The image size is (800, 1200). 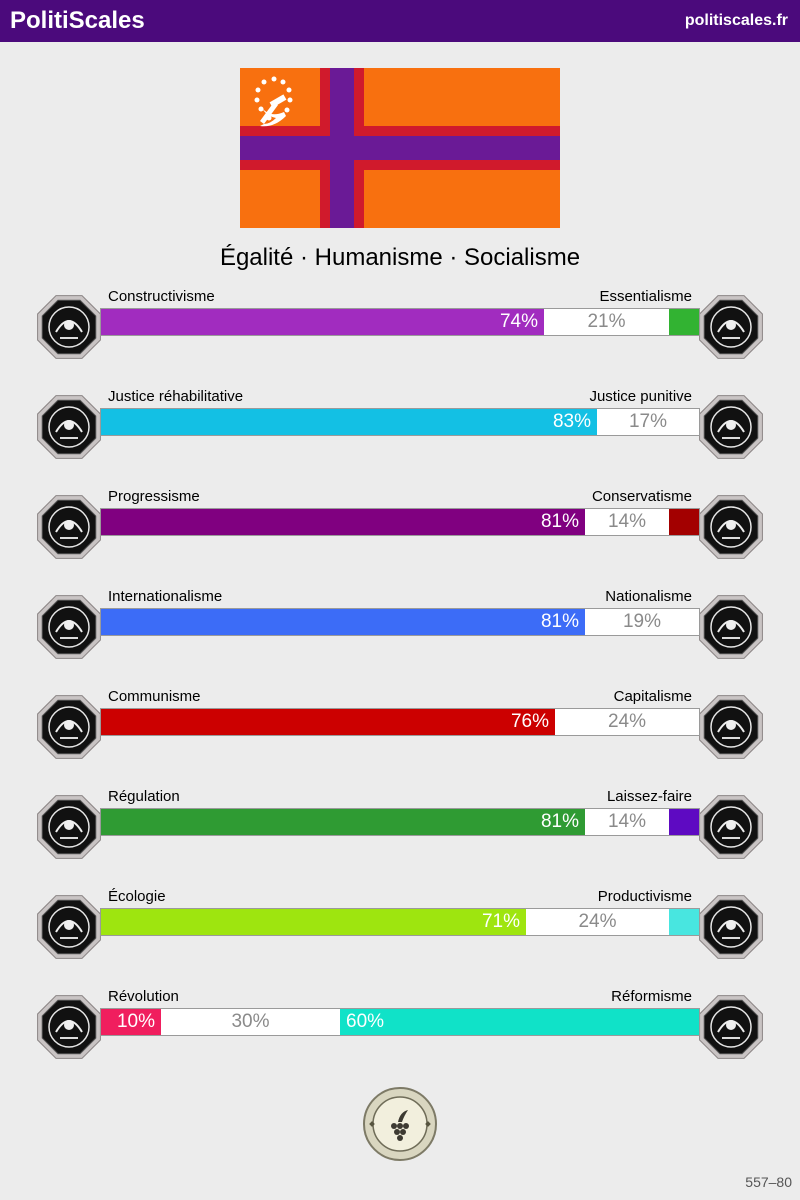 I want to click on brand-title: PolitiScales, so click(x=77, y=20).